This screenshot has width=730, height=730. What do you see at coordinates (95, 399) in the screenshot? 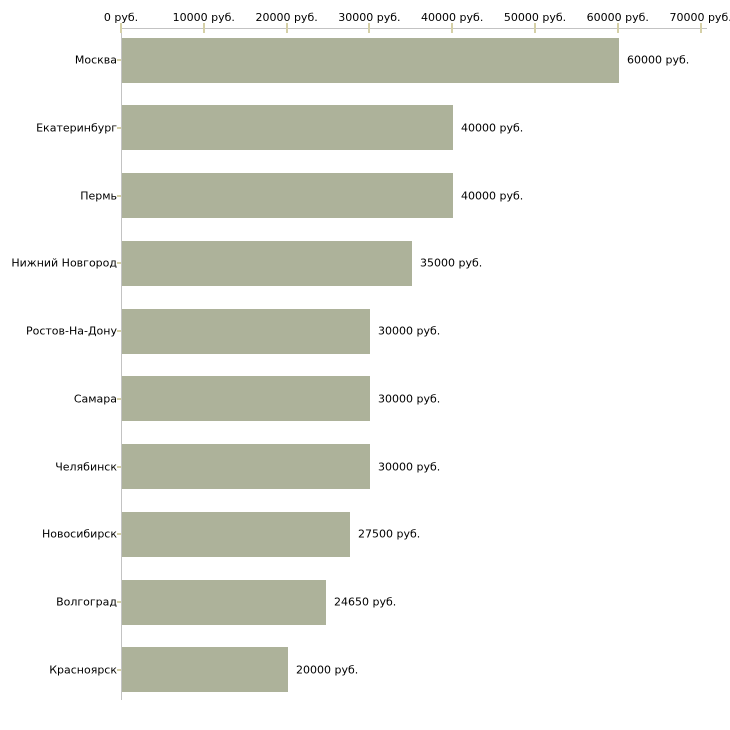
I see `category-label: Самара` at bounding box center [95, 399].